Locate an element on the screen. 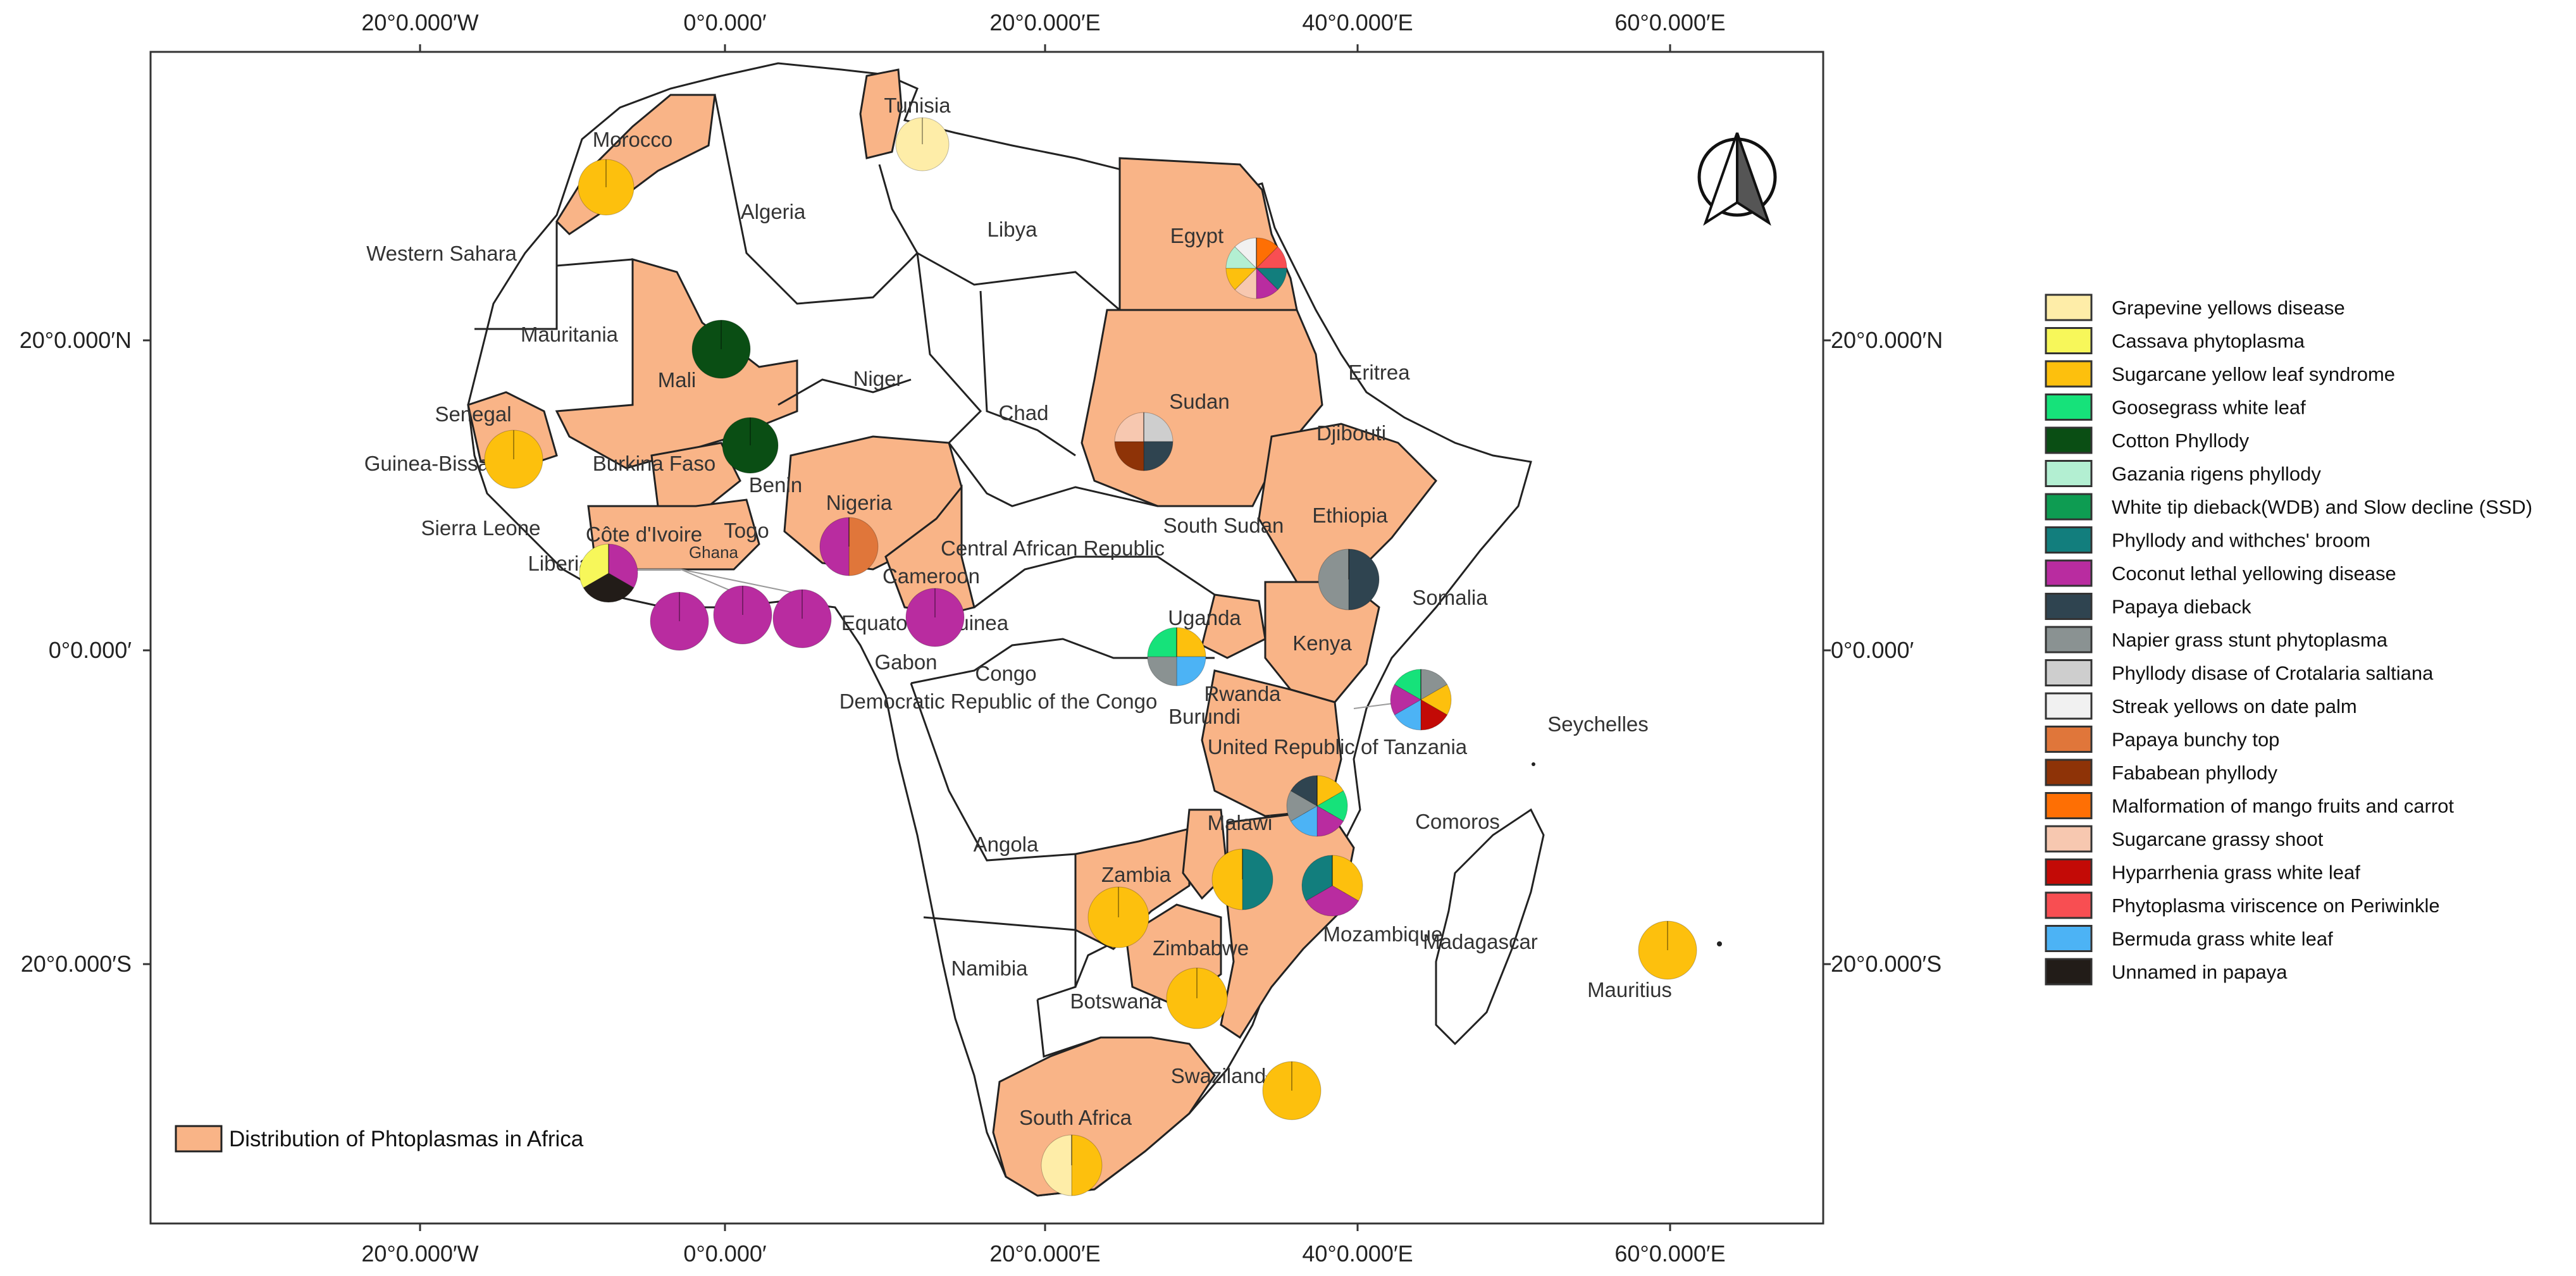 Image resolution: width=2576 pixels, height=1276 pixels. legend-label: Phyllody disase of Crotalaria saltiana is located at coordinates (2273, 673).